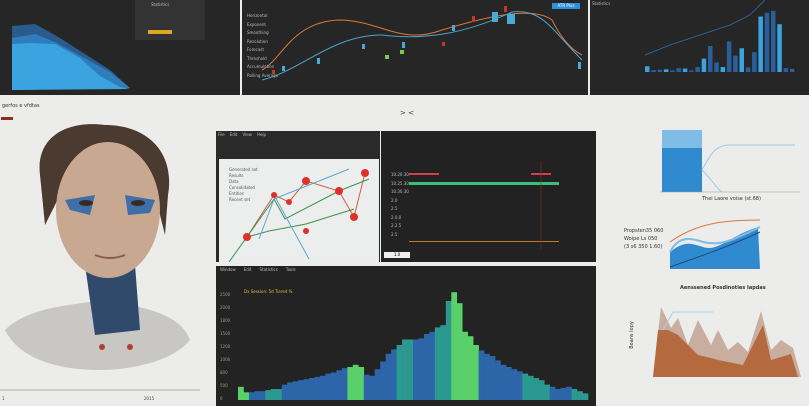 This screenshot has height=406, width=809. I want to click on chart-label: Woipe Ls 050, so click(641, 239).